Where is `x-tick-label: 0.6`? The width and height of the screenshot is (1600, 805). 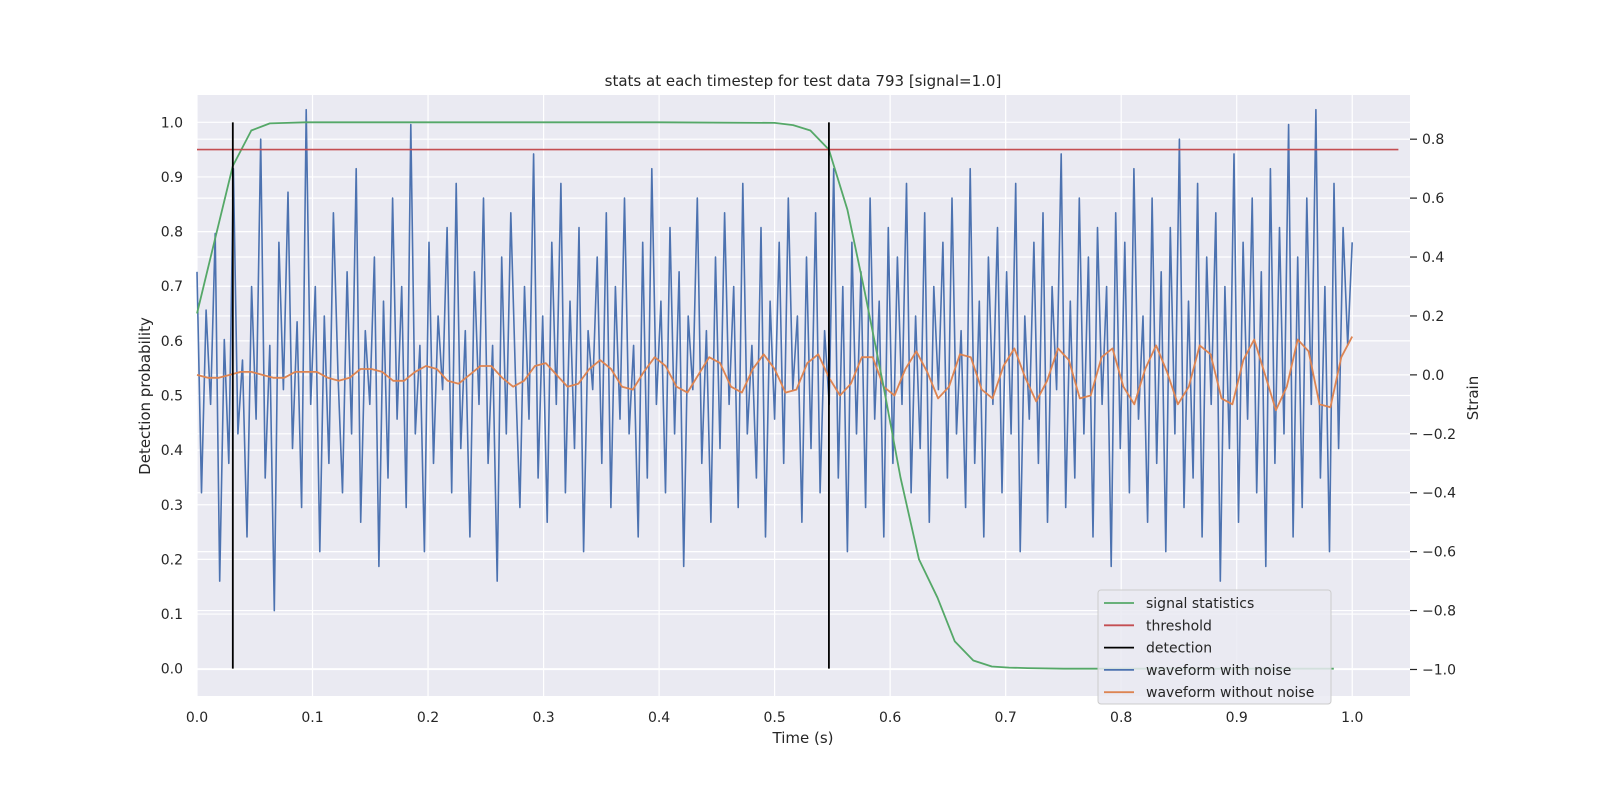 x-tick-label: 0.6 is located at coordinates (890, 718).